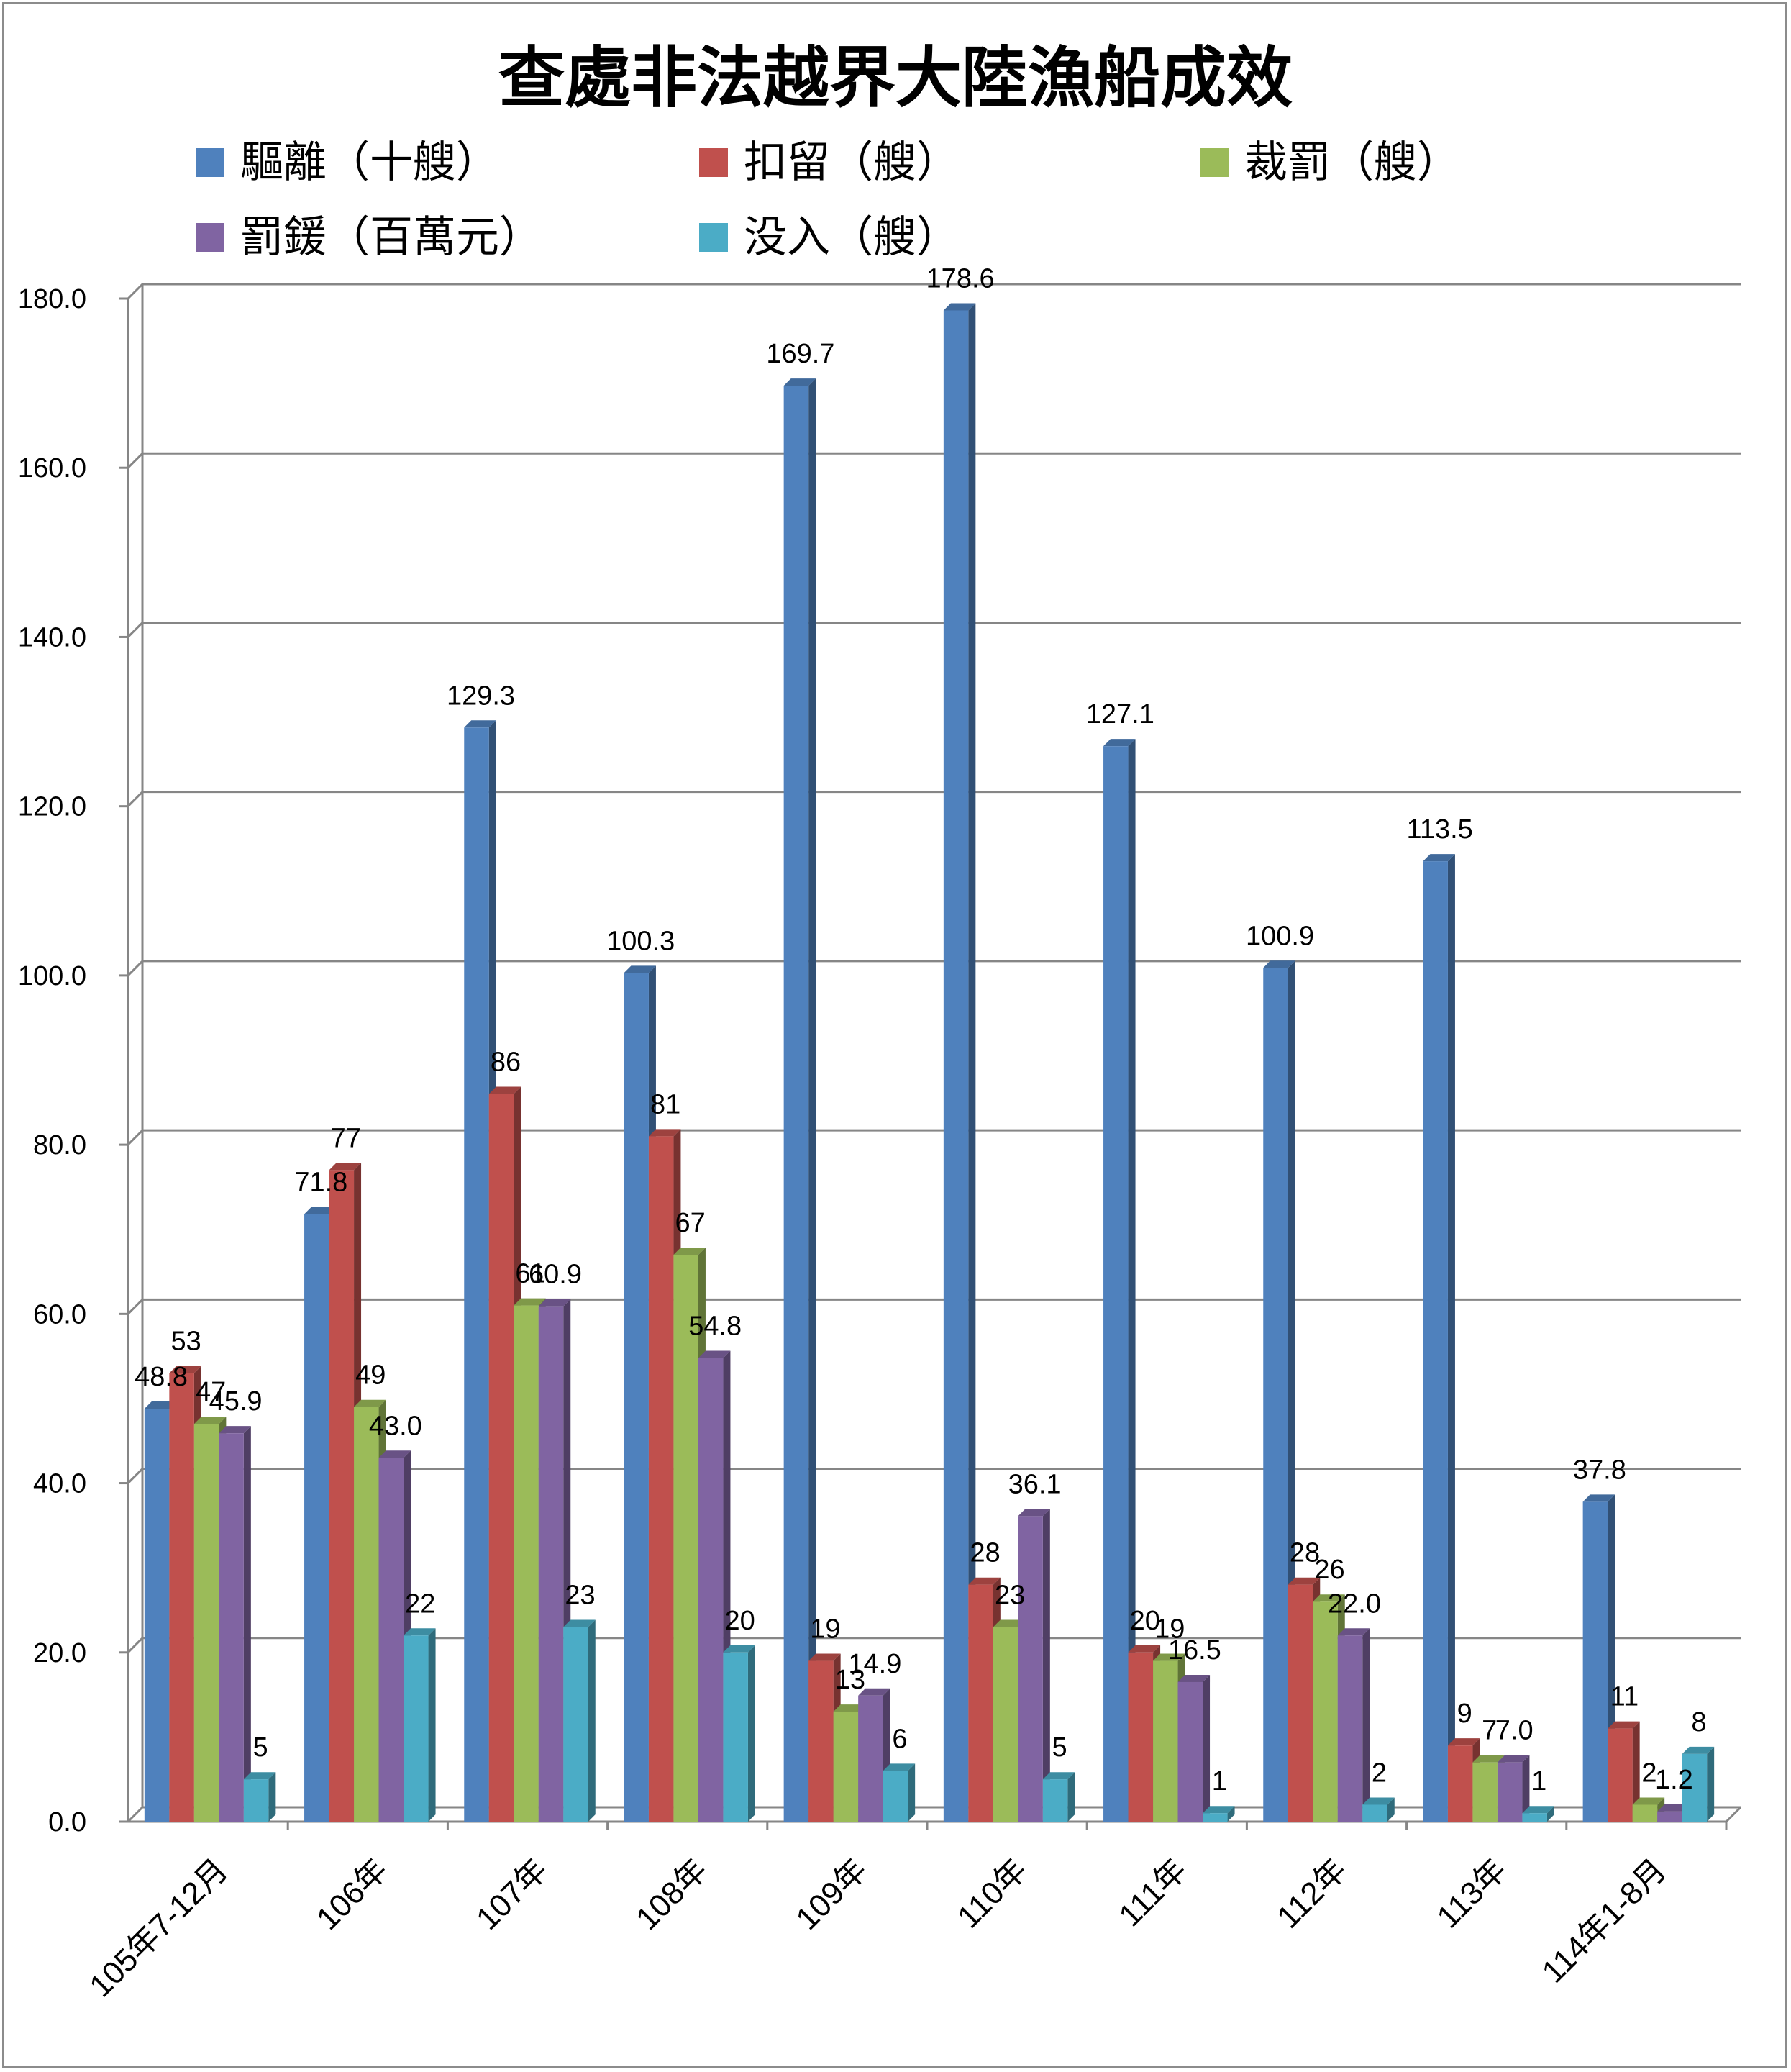 The width and height of the screenshot is (1791, 2072). What do you see at coordinates (370, 1376) in the screenshot?
I see `data-label-3-1: 49` at bounding box center [370, 1376].